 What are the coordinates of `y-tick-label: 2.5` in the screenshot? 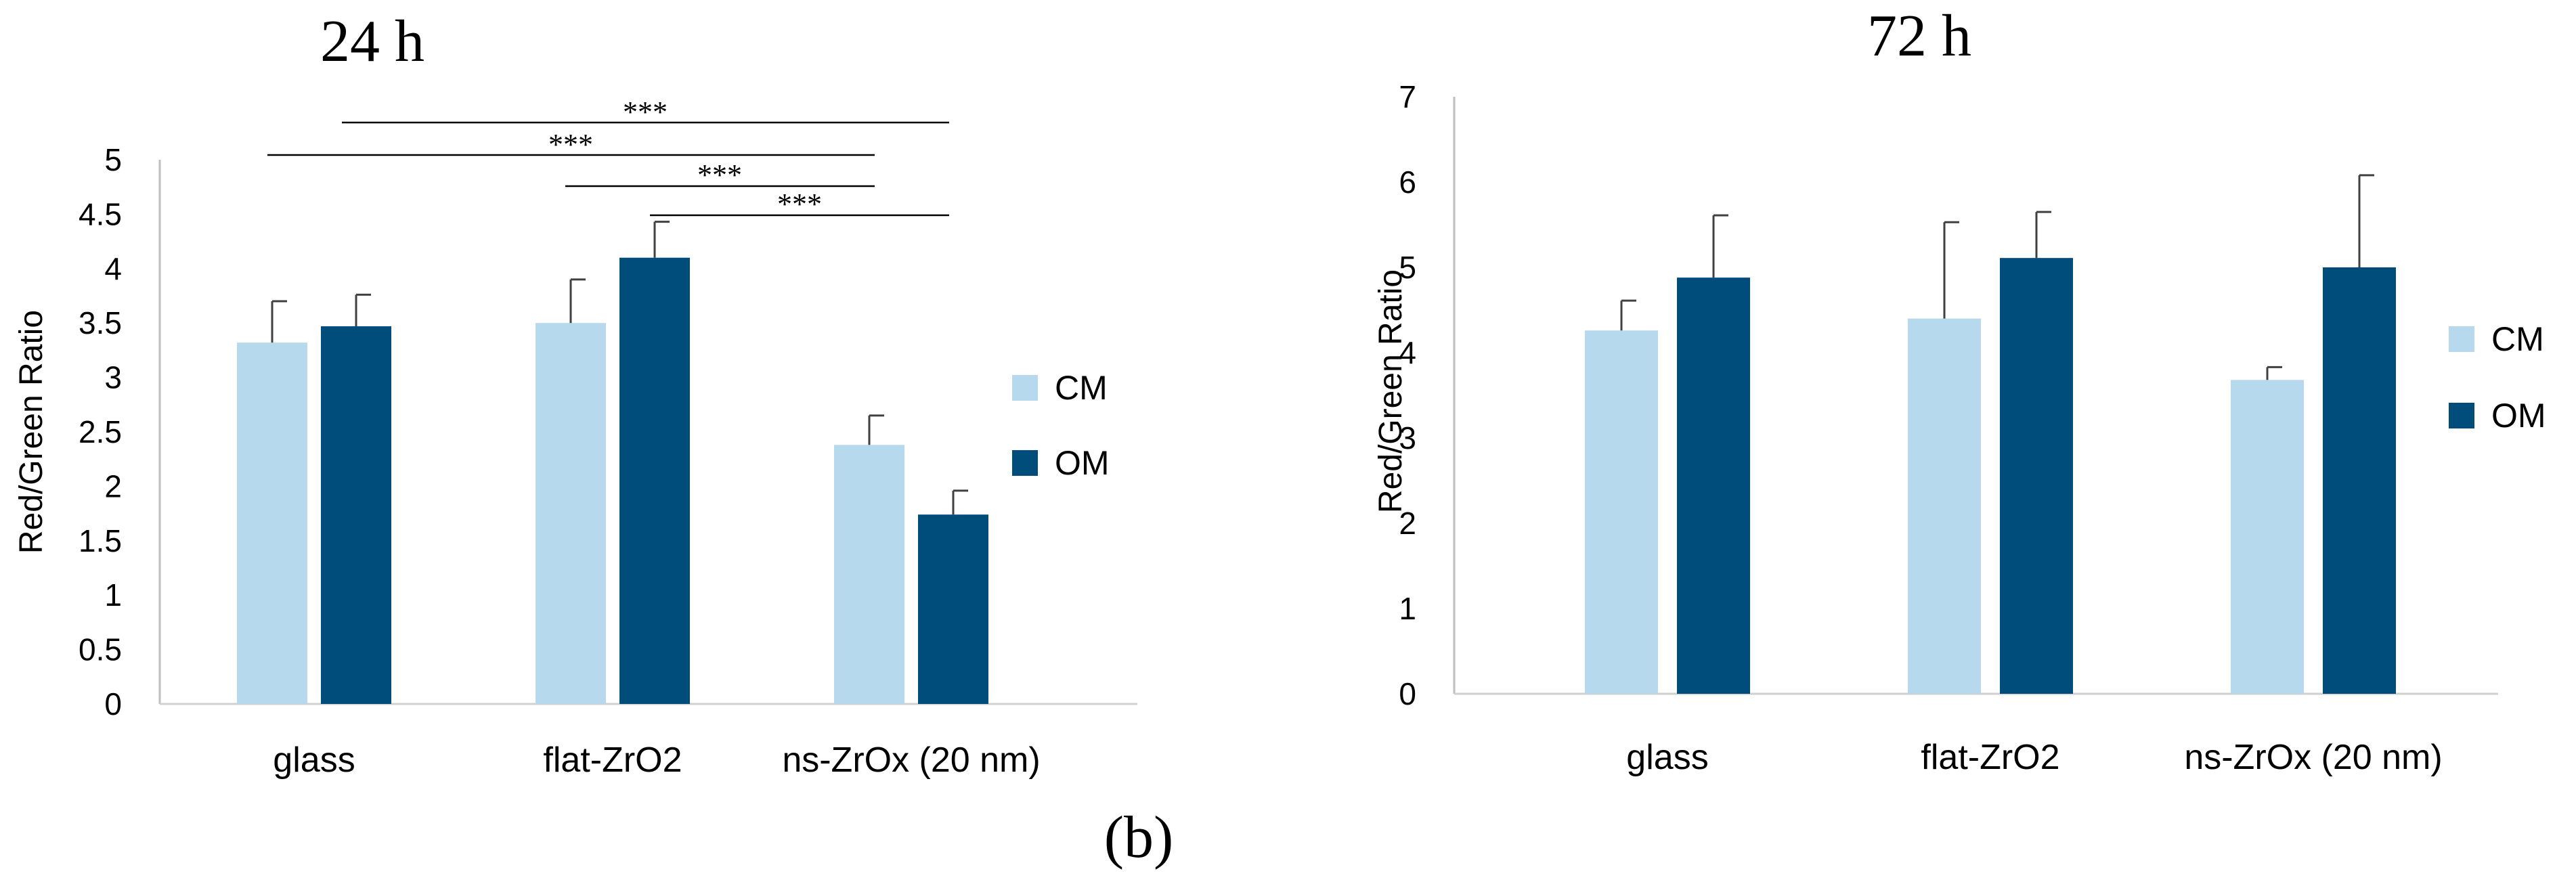 It's located at (100, 431).